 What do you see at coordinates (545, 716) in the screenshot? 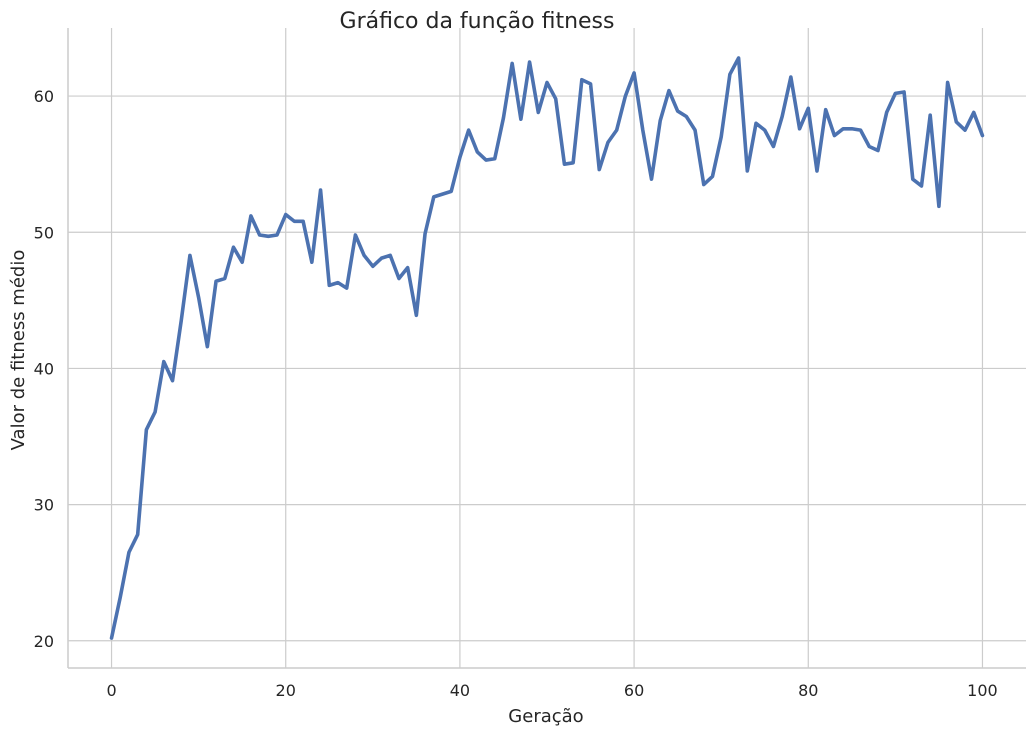
I see `x-axis-label: Geração` at bounding box center [545, 716].